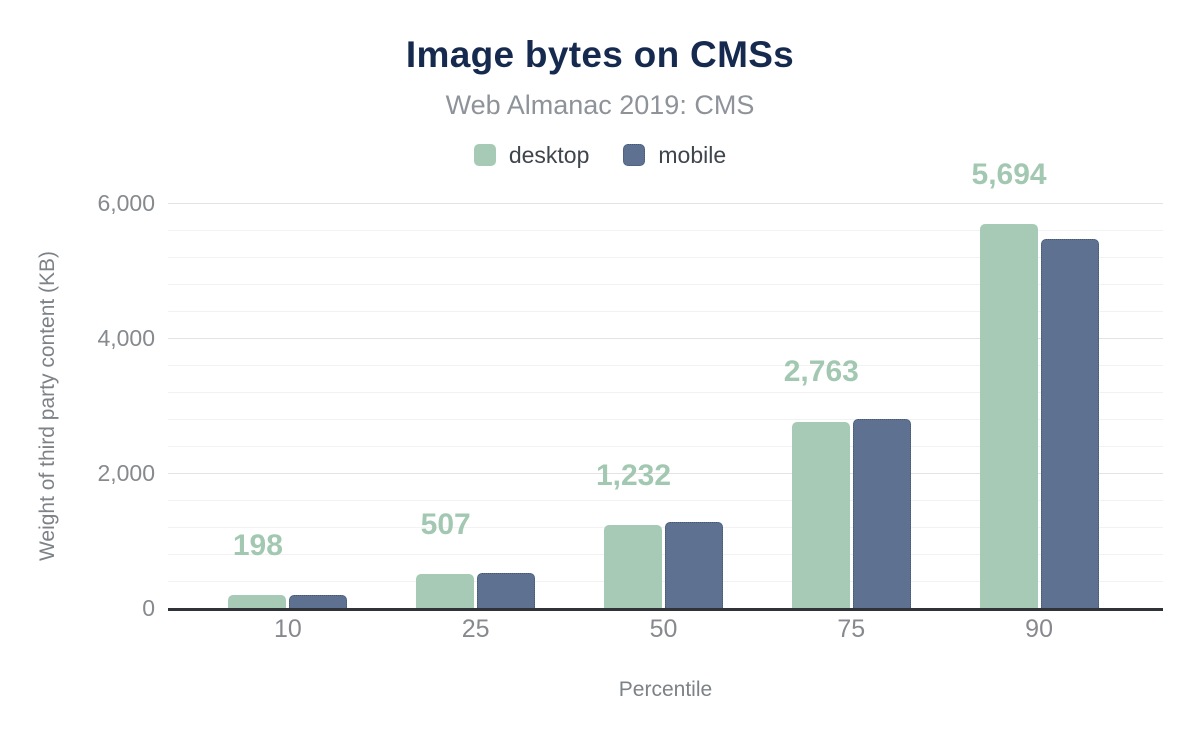 This screenshot has height=742, width=1200. Describe the element at coordinates (1008, 415) in the screenshot. I see `bar-desktop-p90` at that location.